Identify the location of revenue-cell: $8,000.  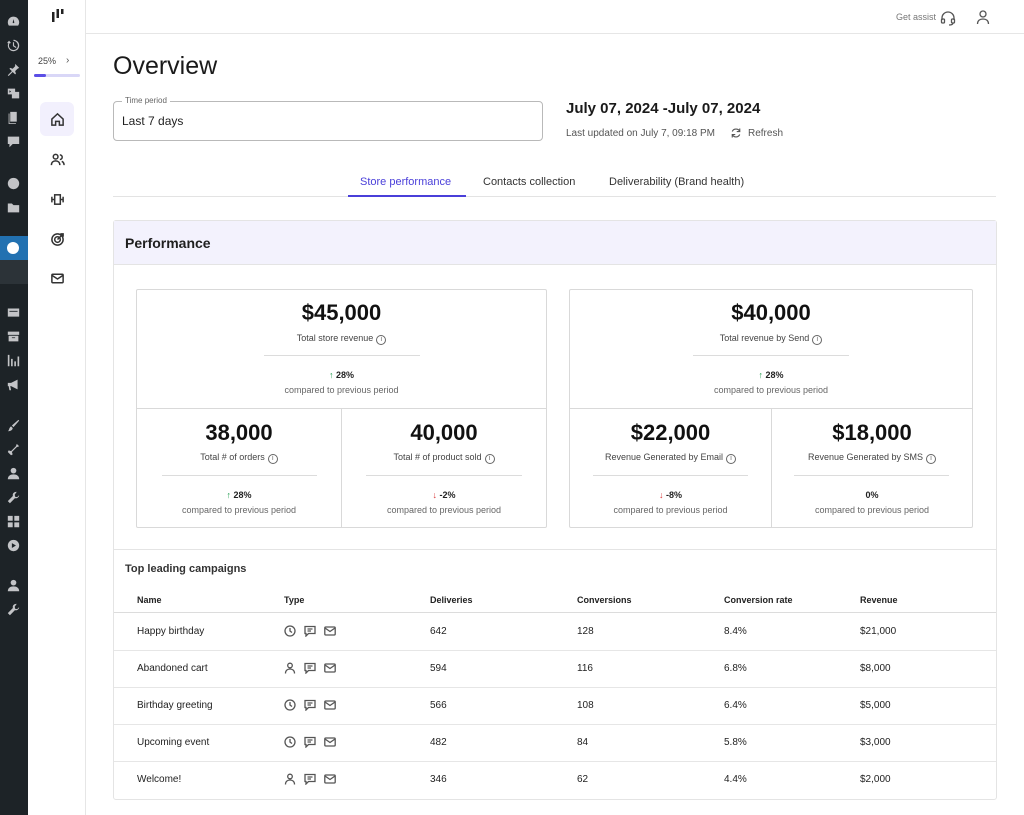
(875, 668).